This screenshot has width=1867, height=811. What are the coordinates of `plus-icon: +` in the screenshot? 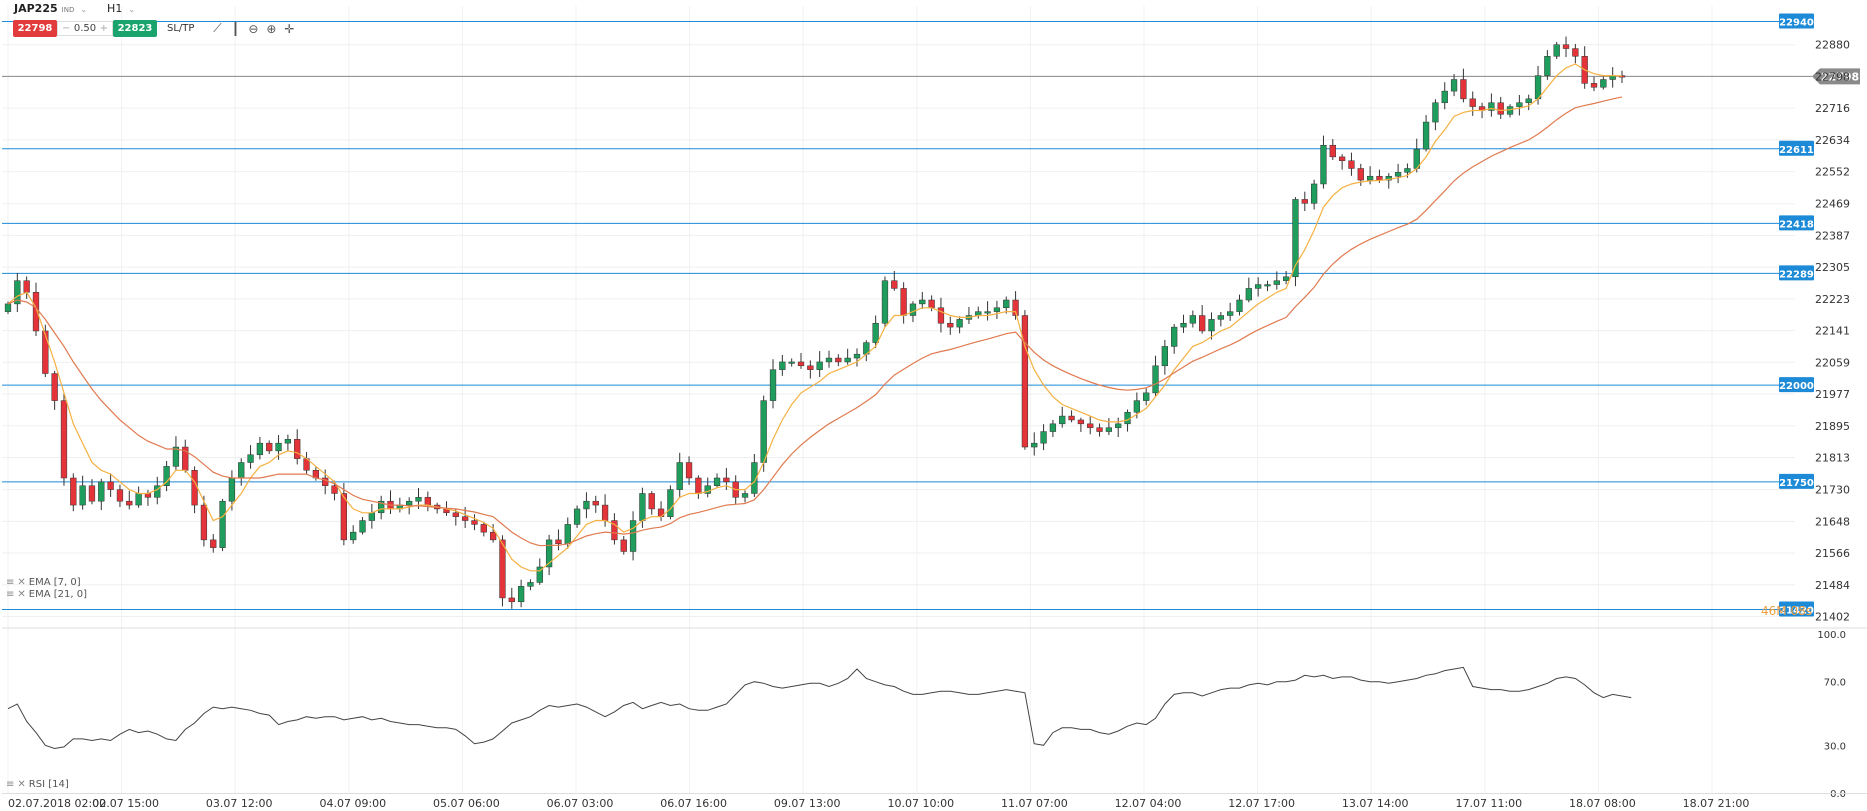 It's located at (103, 28).